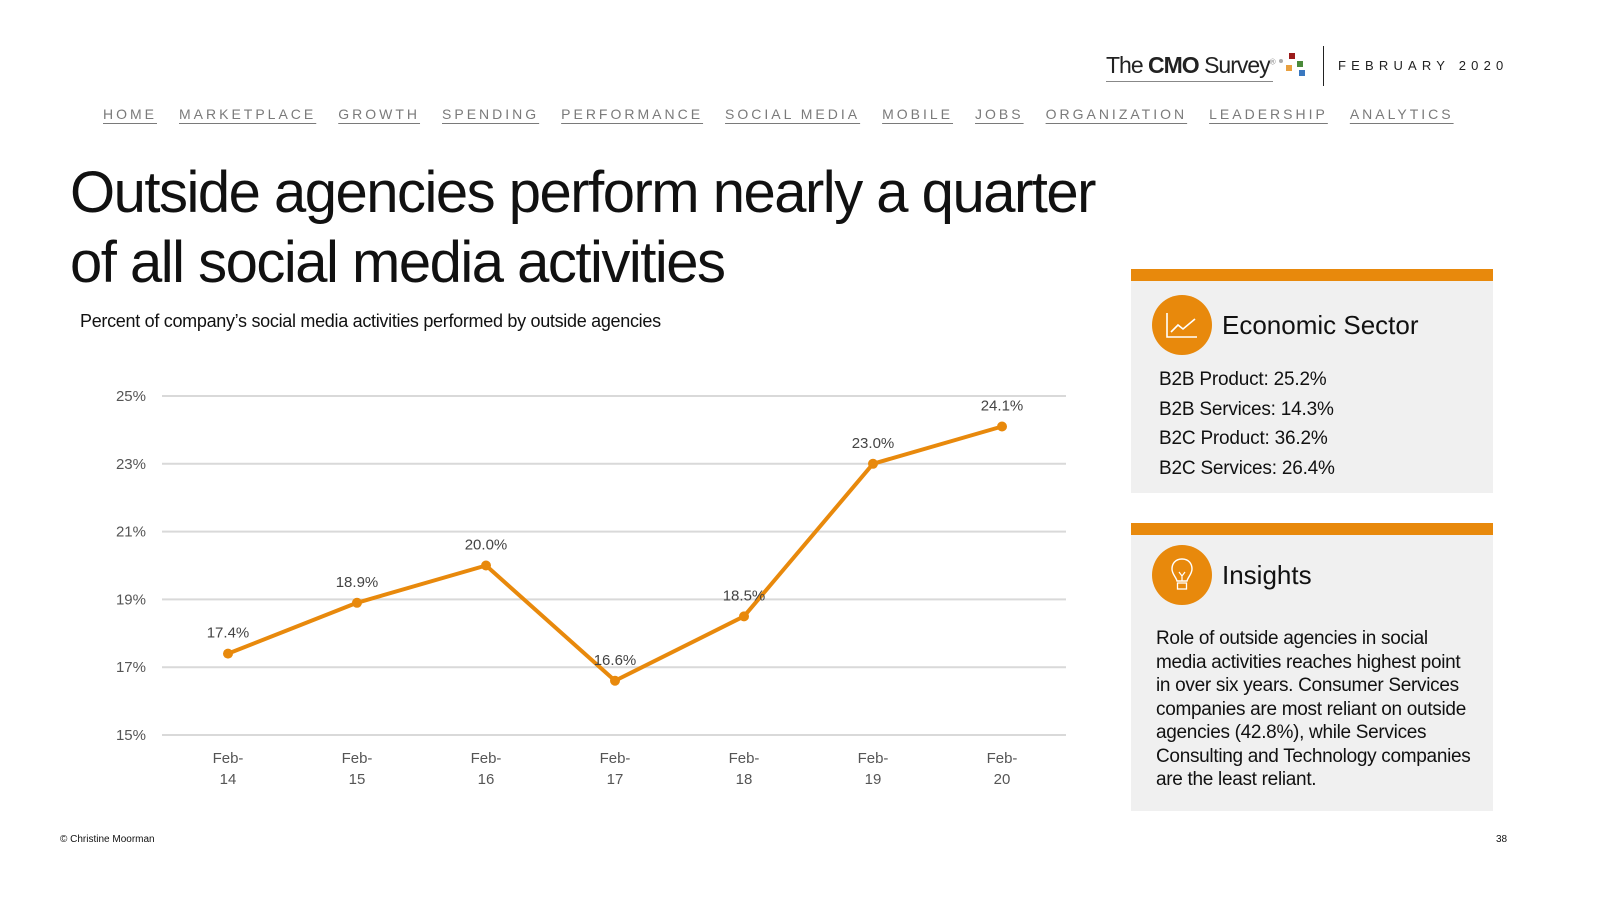 The height and width of the screenshot is (900, 1600). I want to click on page-title-line-2: of all social media activities, so click(398, 262).